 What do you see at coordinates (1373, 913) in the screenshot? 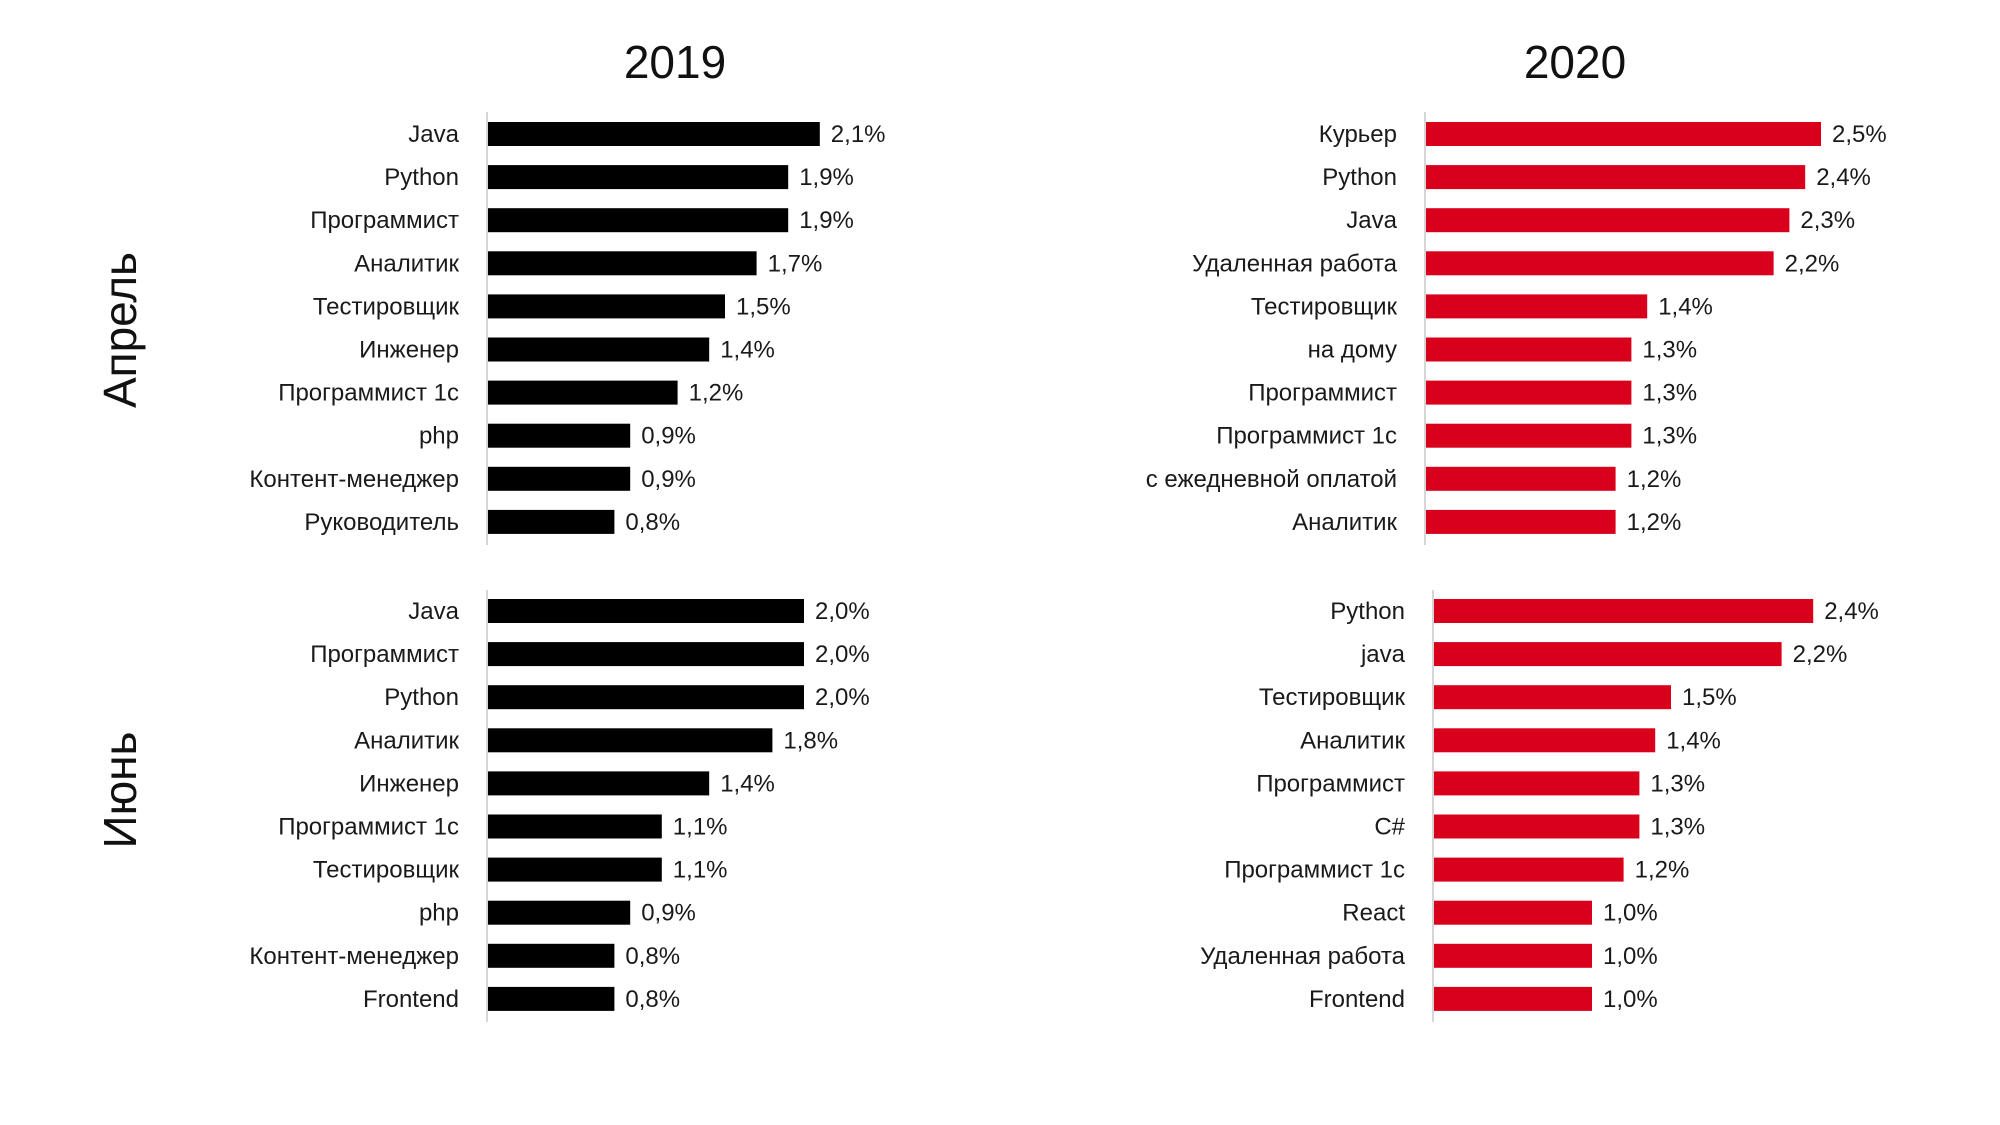
I see `category-label: React` at bounding box center [1373, 913].